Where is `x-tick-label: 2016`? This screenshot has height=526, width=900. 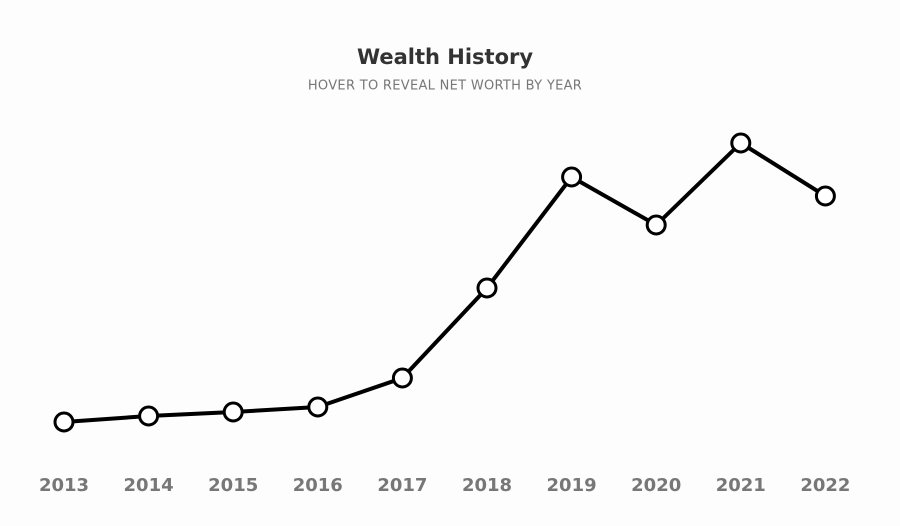
x-tick-label: 2016 is located at coordinates (318, 485).